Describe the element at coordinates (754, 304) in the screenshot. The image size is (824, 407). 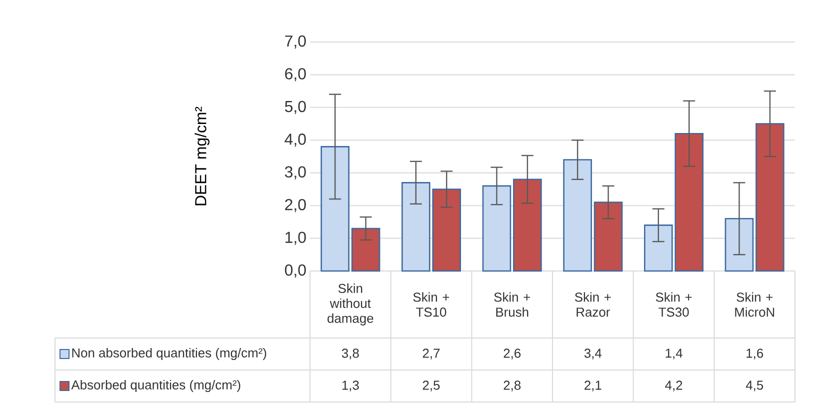
I see `x-tick-label: Skin + MicroN` at that location.